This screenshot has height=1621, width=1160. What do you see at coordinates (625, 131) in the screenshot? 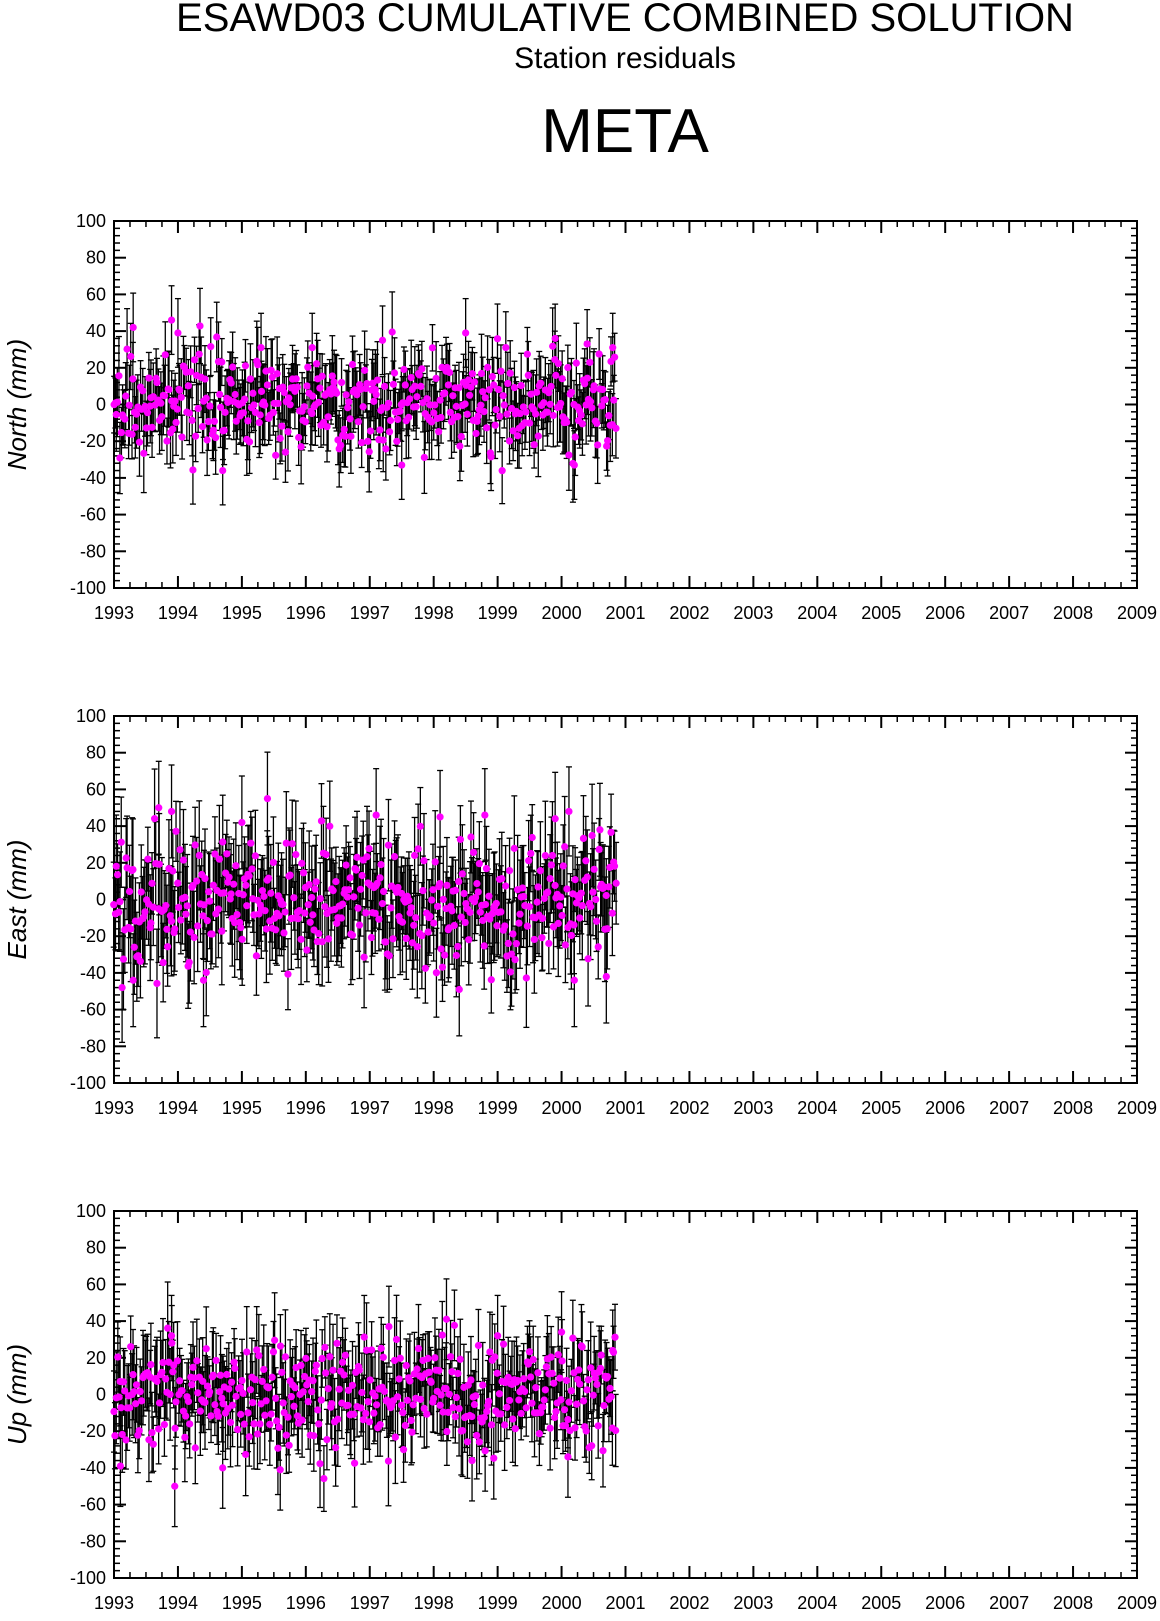
I see `station-name: META` at bounding box center [625, 131].